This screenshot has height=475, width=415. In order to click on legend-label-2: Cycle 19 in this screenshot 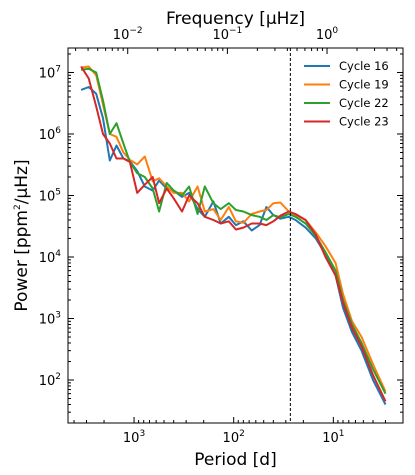, I will do `click(364, 85)`.